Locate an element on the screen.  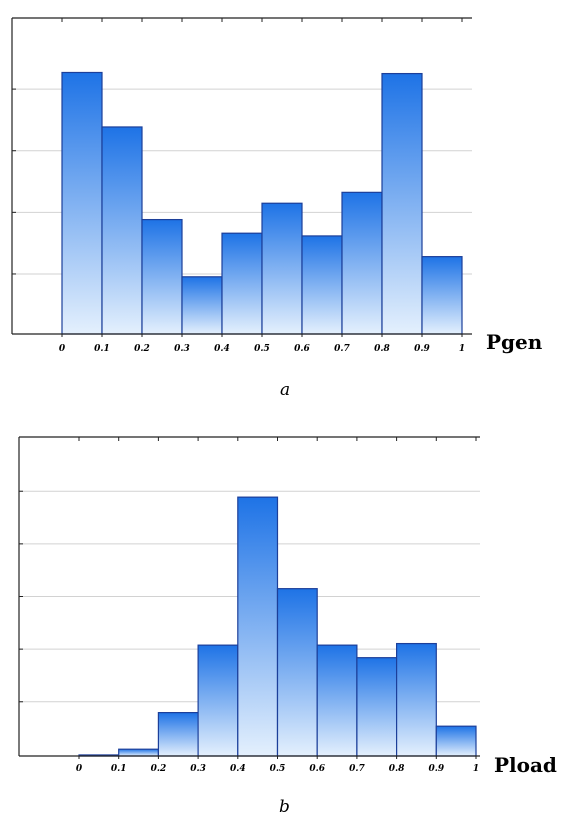
tick-labels-a: 0 0.1 0.2 0.3 0.4 0.5 0.6 0.7 0.8 0.9 1 is located at coordinates (262, 349).